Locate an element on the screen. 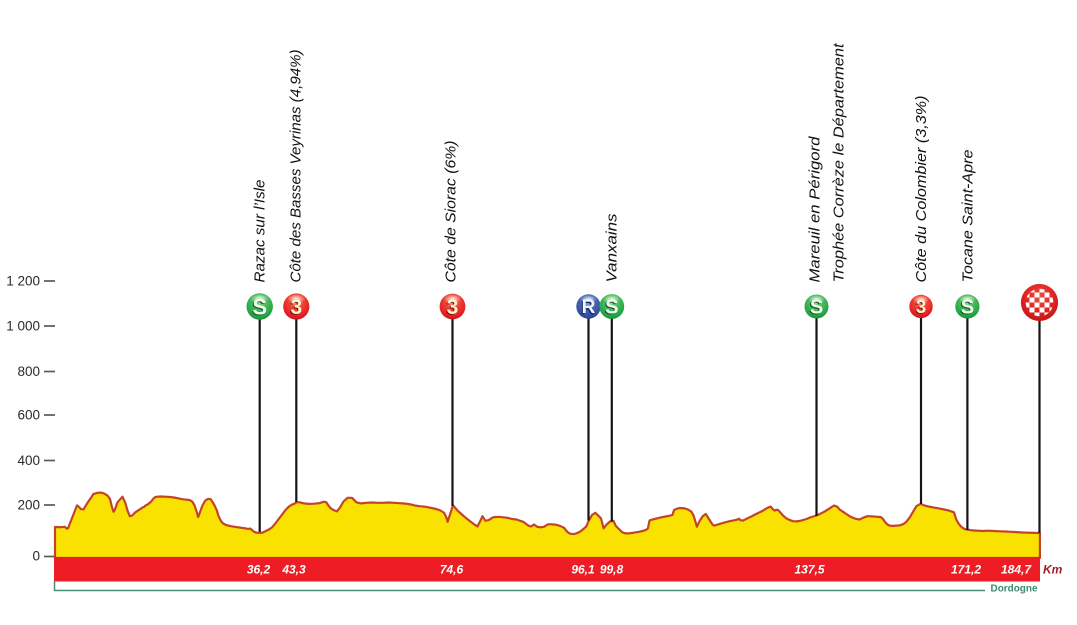 This screenshot has width=1077, height=625. svg-text: Côte de Siorac (6%) is located at coordinates (451, 211).